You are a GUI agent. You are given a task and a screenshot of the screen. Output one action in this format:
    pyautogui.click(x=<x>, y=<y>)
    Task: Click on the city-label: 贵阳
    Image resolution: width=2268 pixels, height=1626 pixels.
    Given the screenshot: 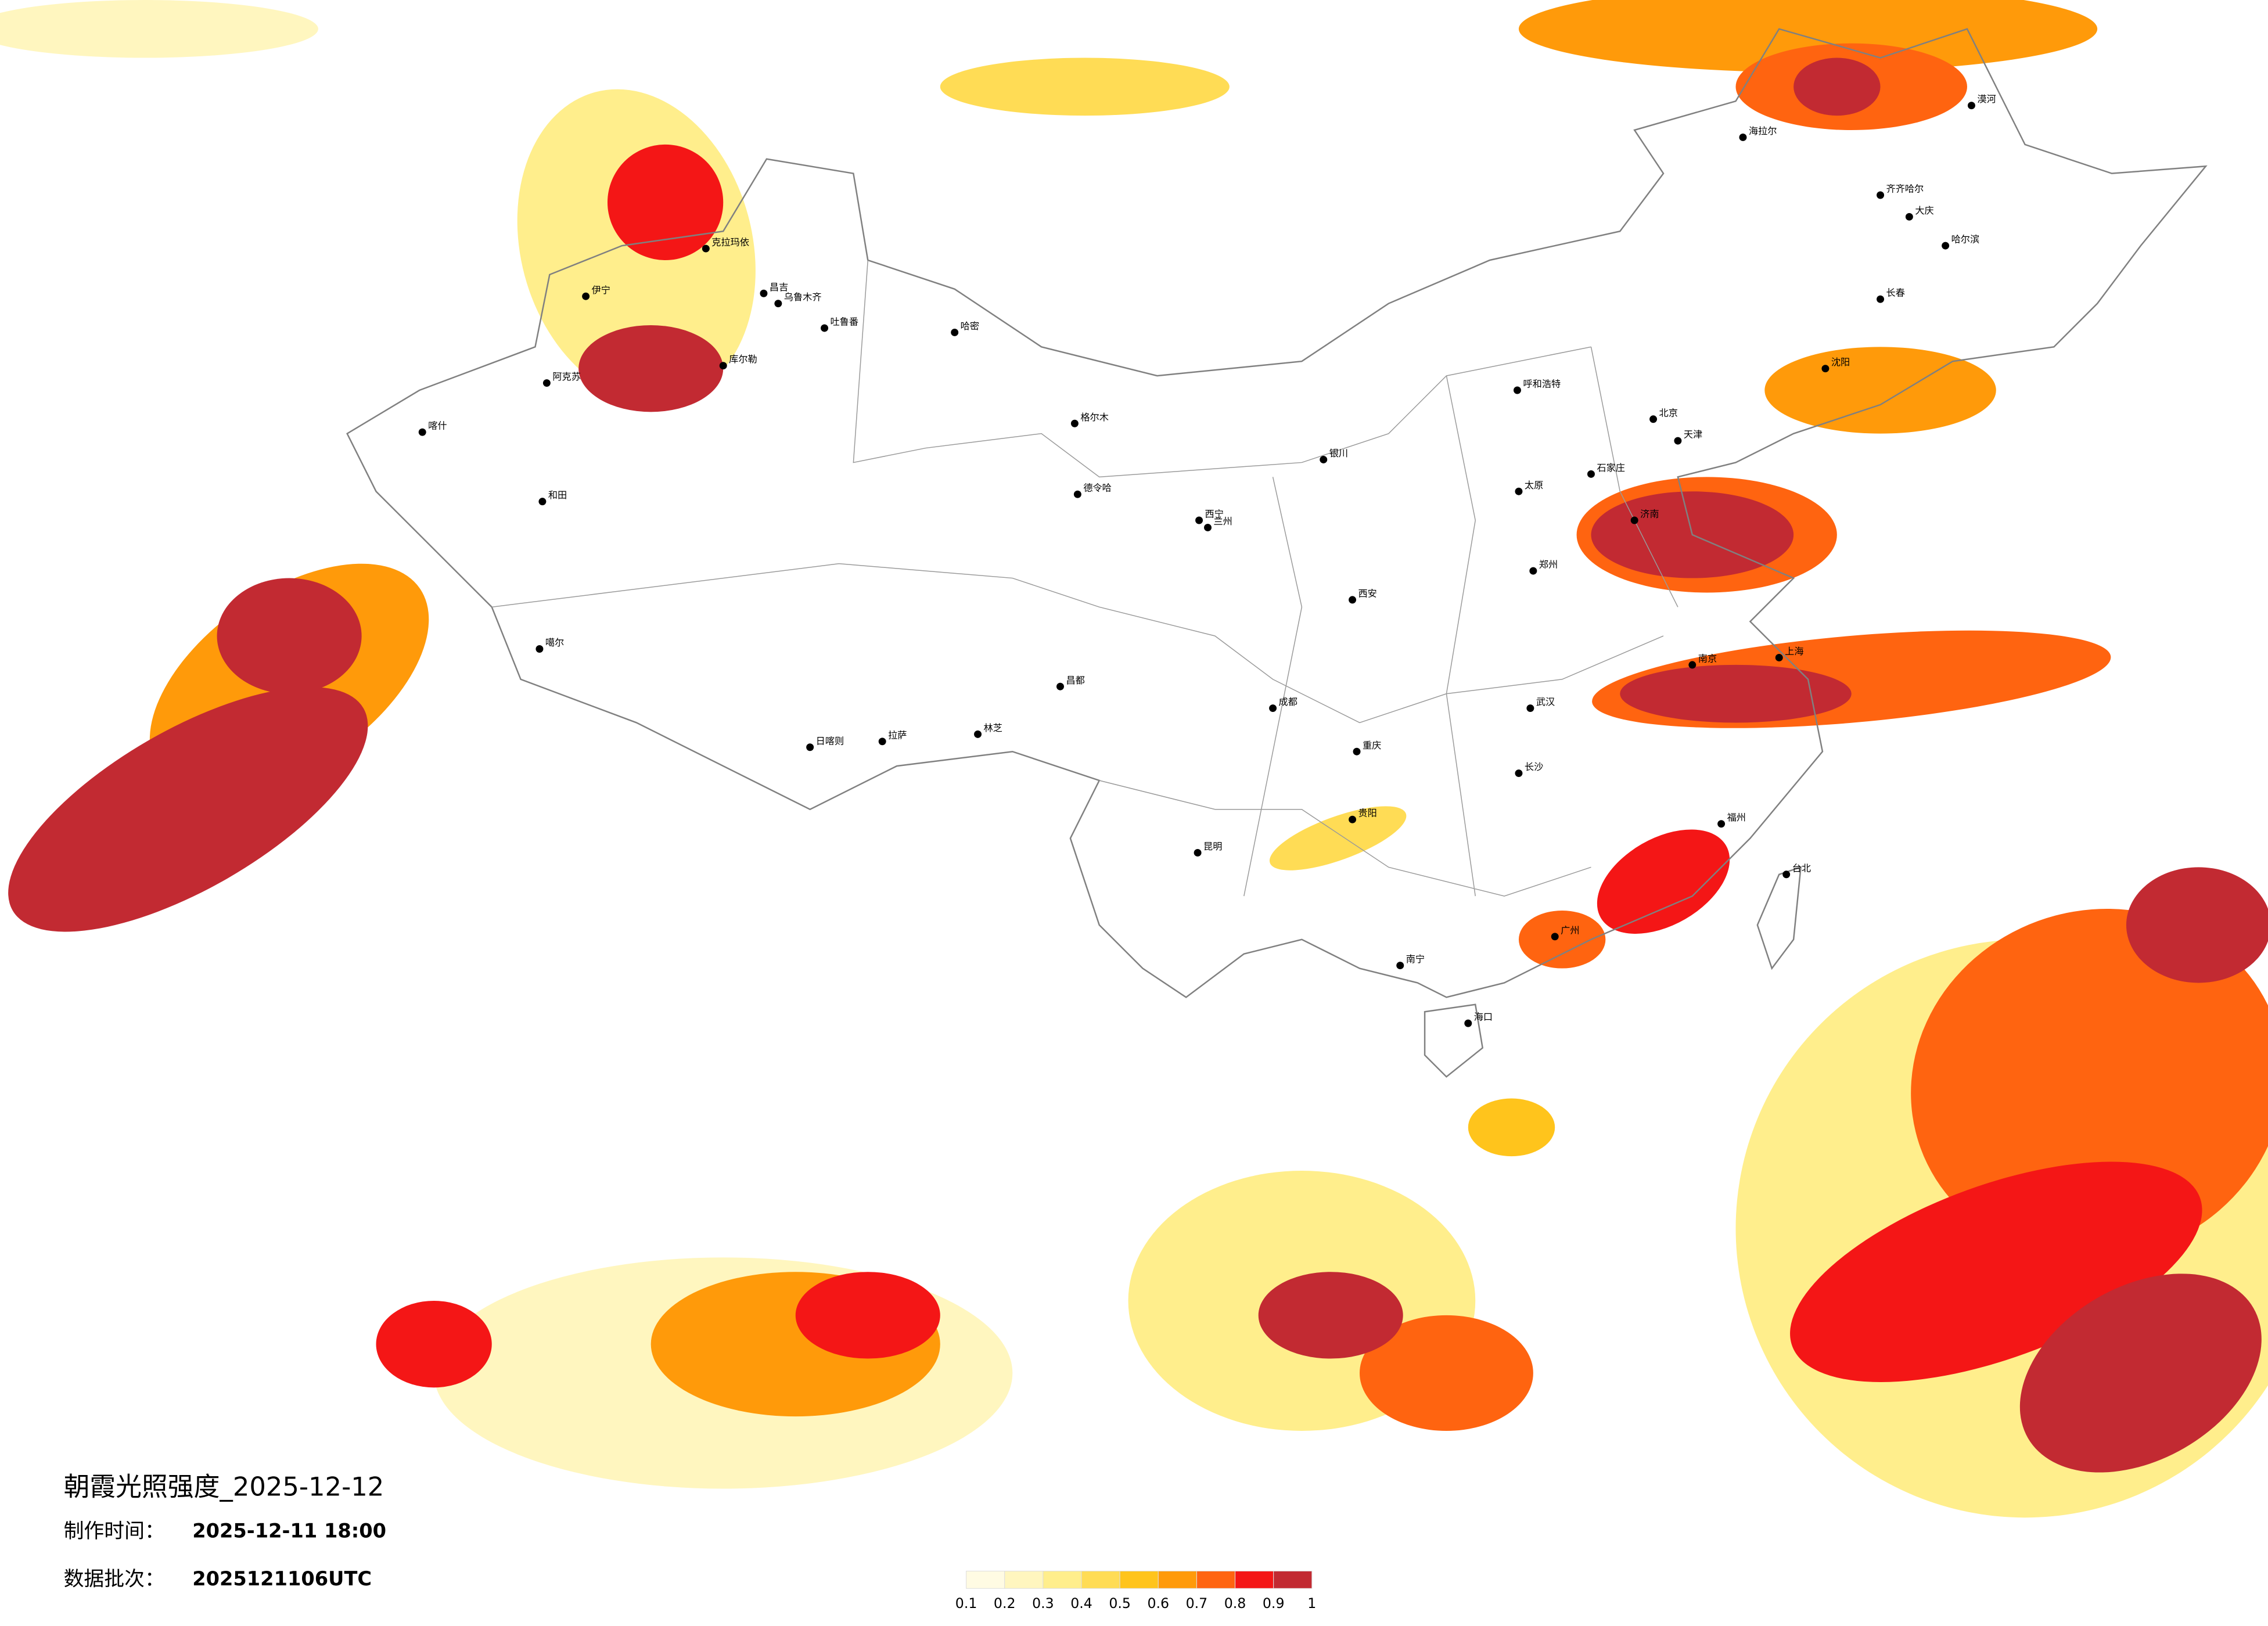 What is the action you would take?
    pyautogui.click(x=1367, y=814)
    